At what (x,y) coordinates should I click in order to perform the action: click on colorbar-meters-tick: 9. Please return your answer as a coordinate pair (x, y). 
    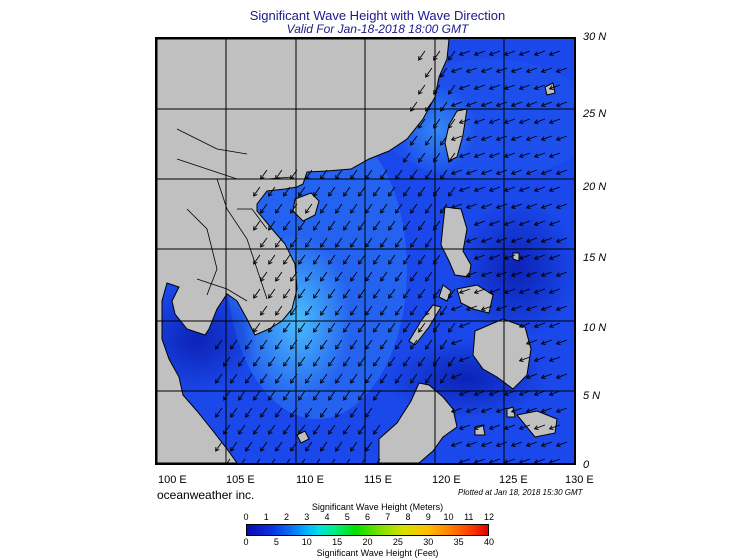
    Looking at the image, I should click on (428, 517).